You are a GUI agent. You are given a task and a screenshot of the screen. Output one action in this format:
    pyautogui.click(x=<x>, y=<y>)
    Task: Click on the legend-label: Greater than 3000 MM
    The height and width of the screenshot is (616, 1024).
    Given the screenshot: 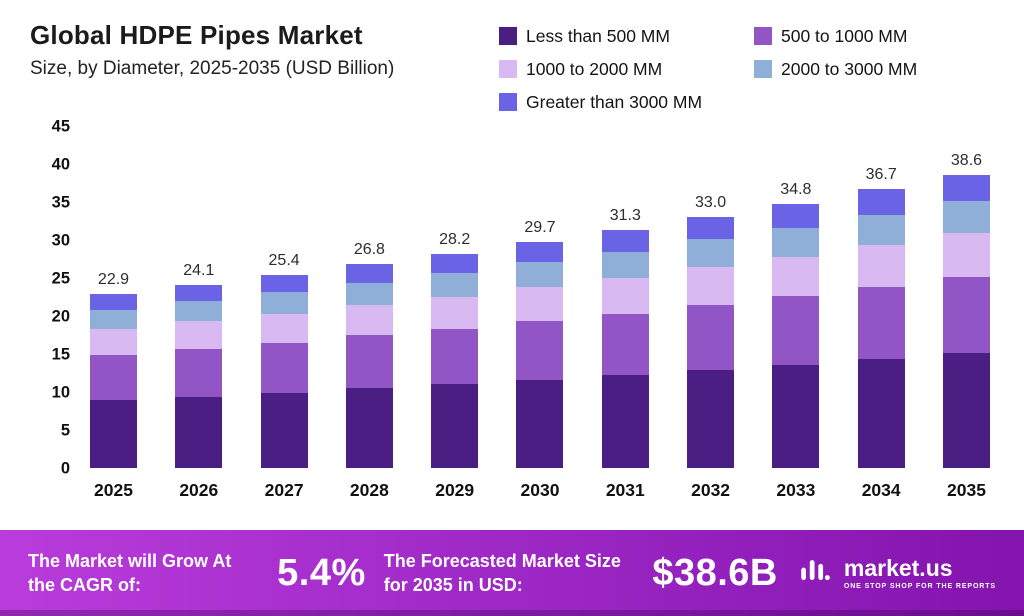 What is the action you would take?
    pyautogui.click(x=614, y=101)
    